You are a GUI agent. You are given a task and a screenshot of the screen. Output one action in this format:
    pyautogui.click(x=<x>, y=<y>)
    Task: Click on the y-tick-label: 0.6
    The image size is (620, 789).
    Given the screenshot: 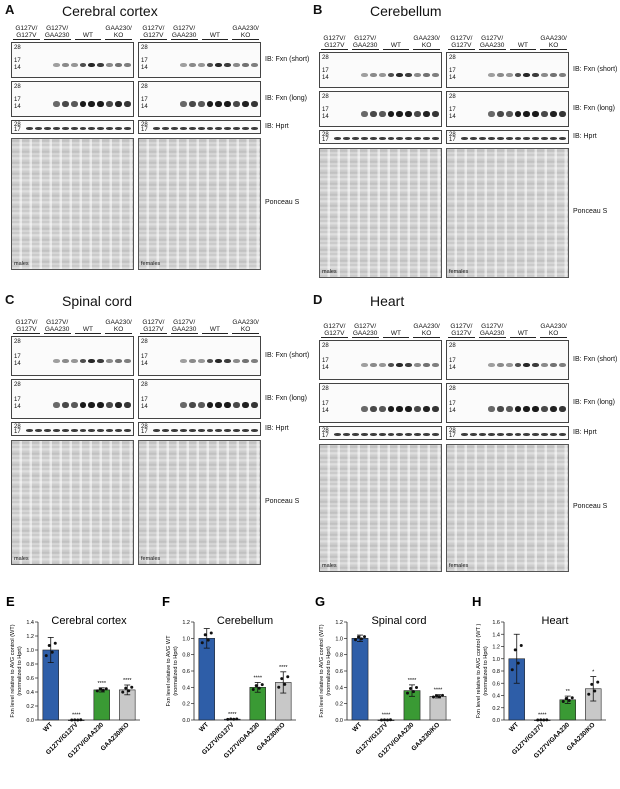 What is the action you would take?
    pyautogui.click(x=339, y=672)
    